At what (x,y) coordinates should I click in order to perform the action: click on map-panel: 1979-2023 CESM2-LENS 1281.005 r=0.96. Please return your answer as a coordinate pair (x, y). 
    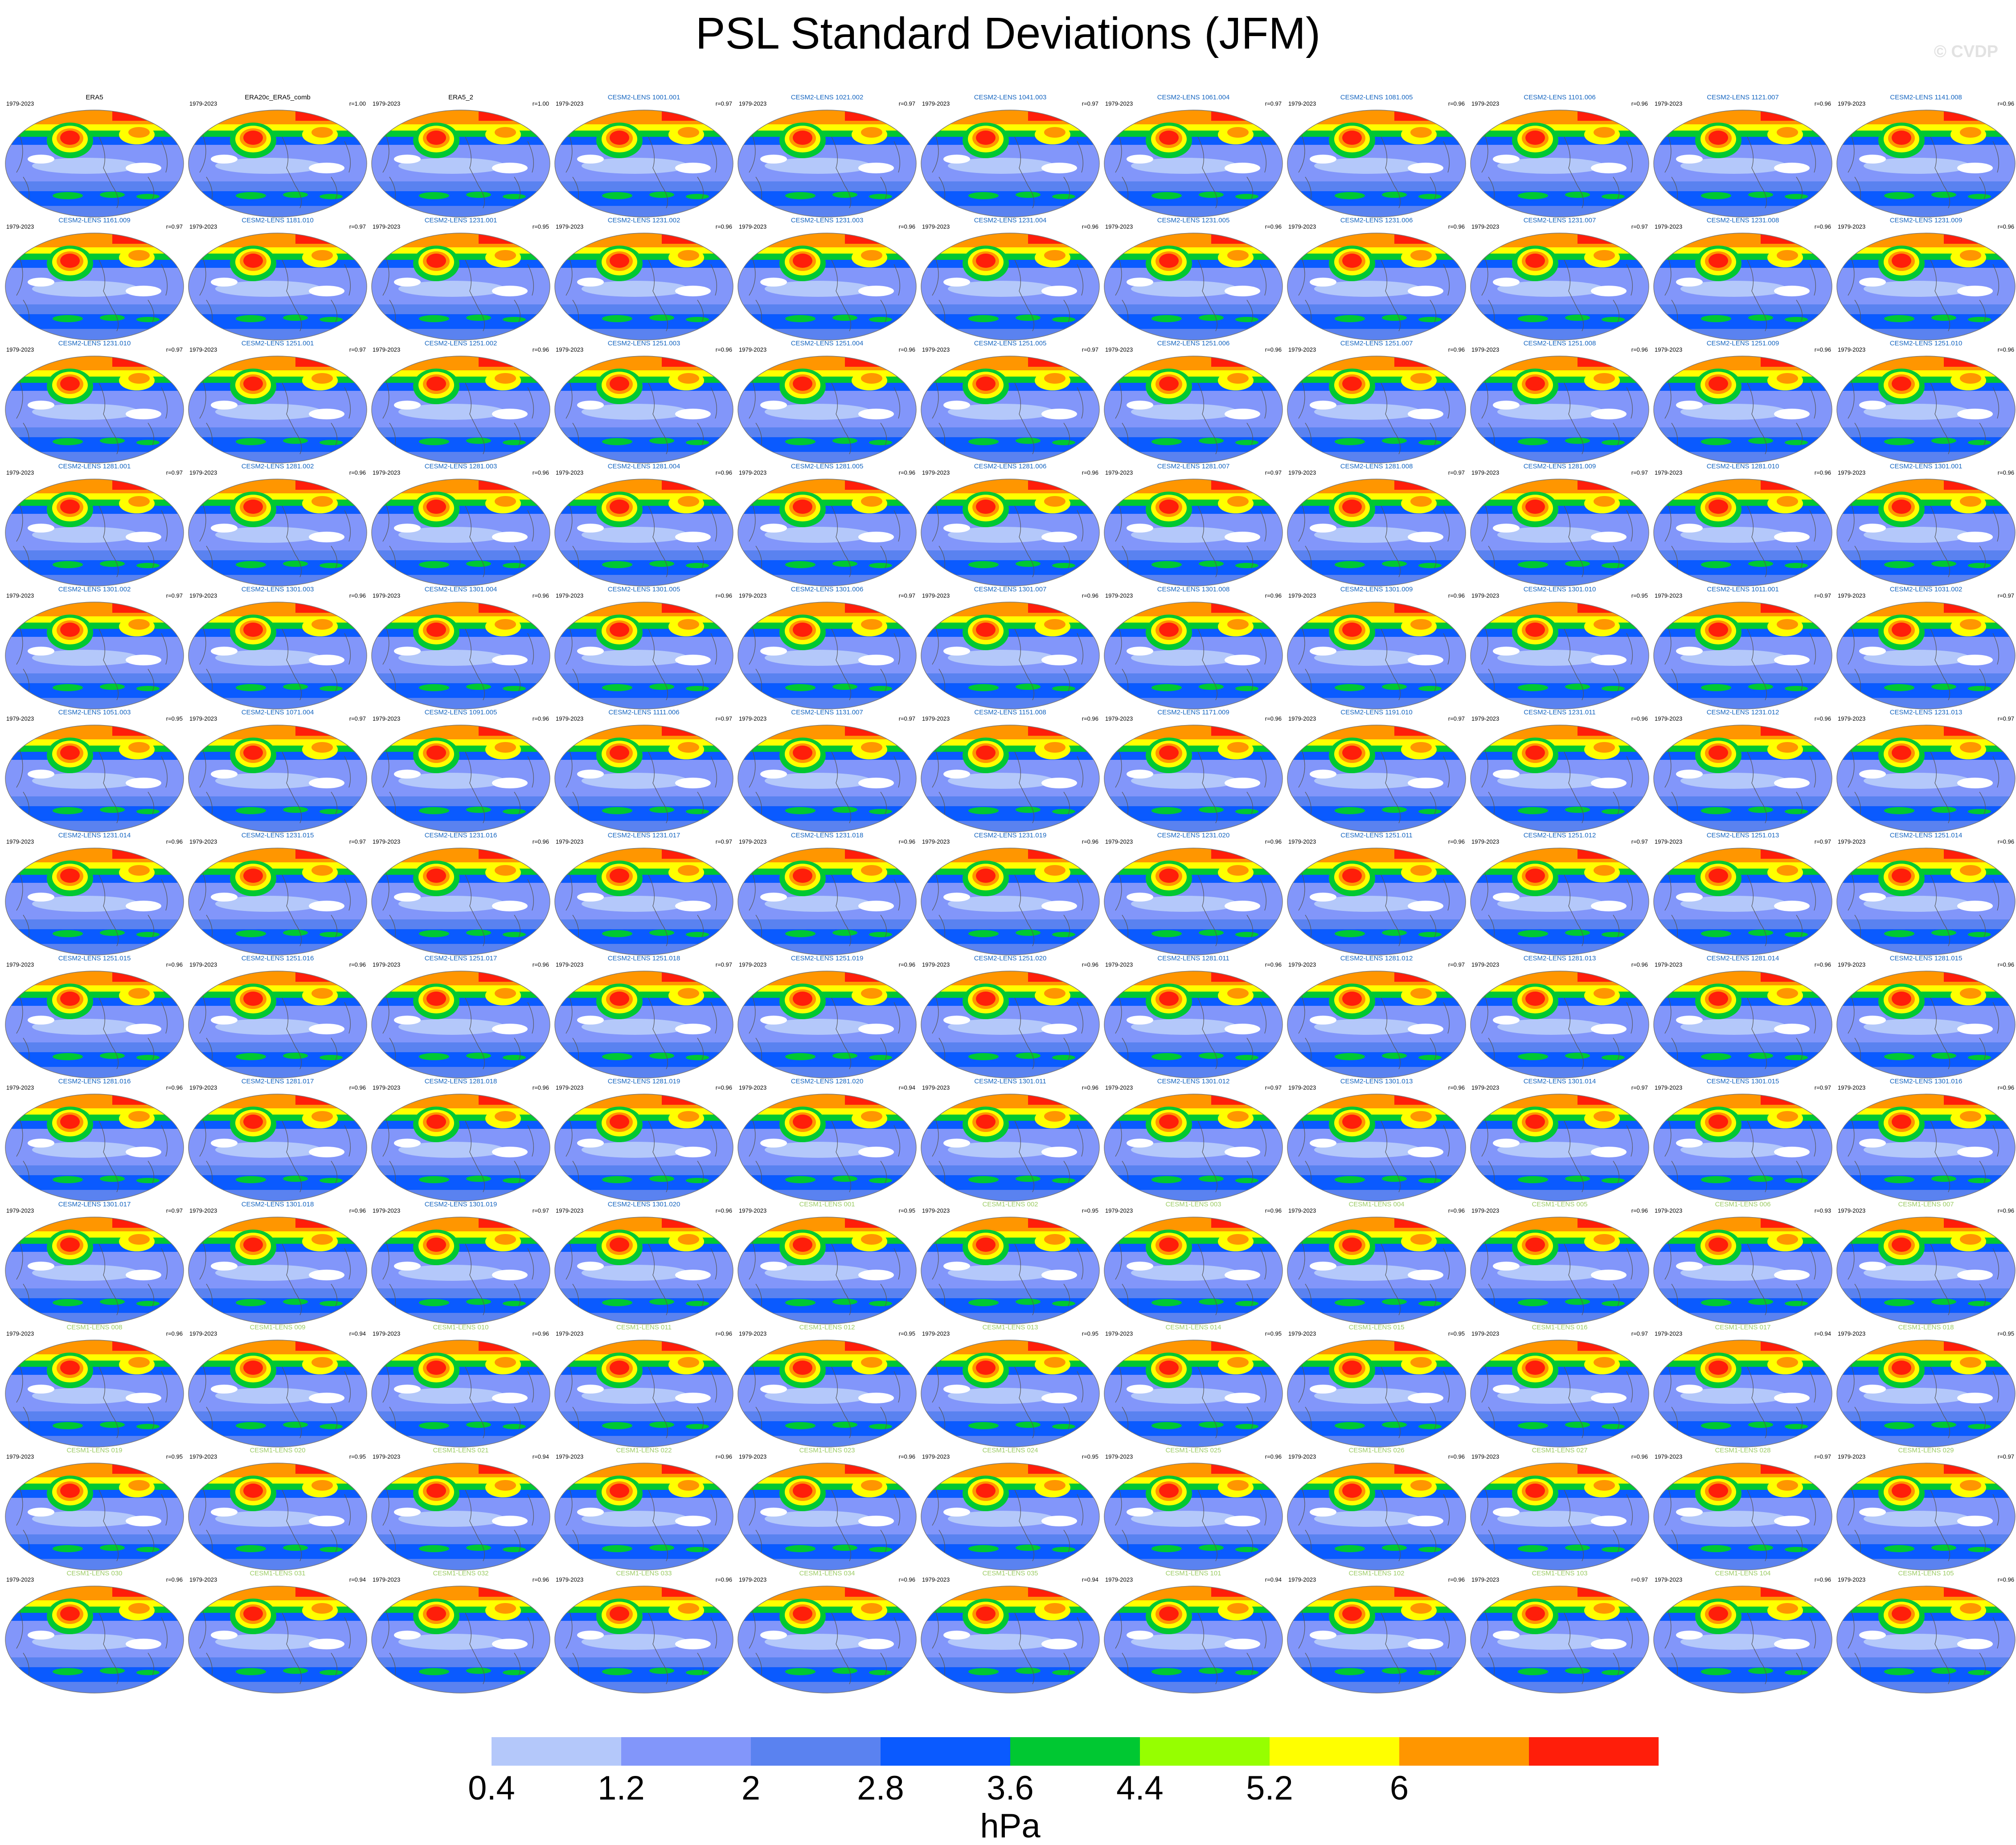
    Looking at the image, I should click on (827, 528).